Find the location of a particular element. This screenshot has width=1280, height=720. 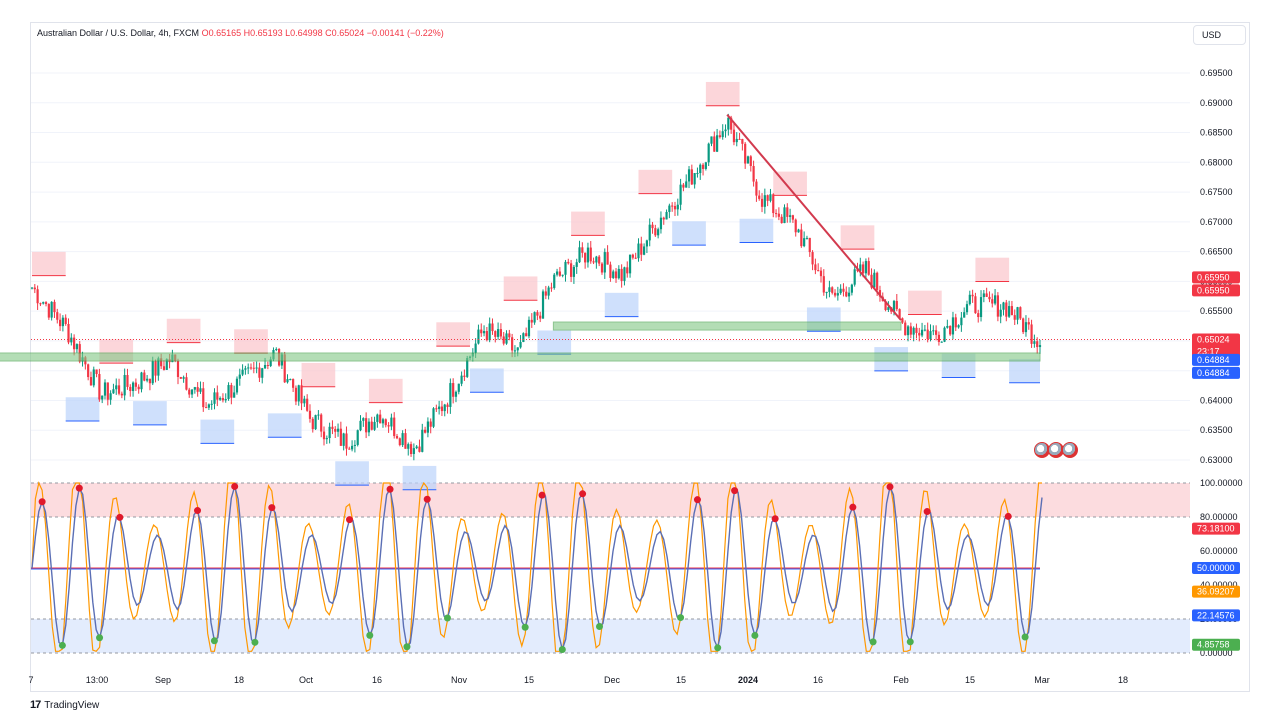

us-flag-icon is located at coordinates (1070, 450).